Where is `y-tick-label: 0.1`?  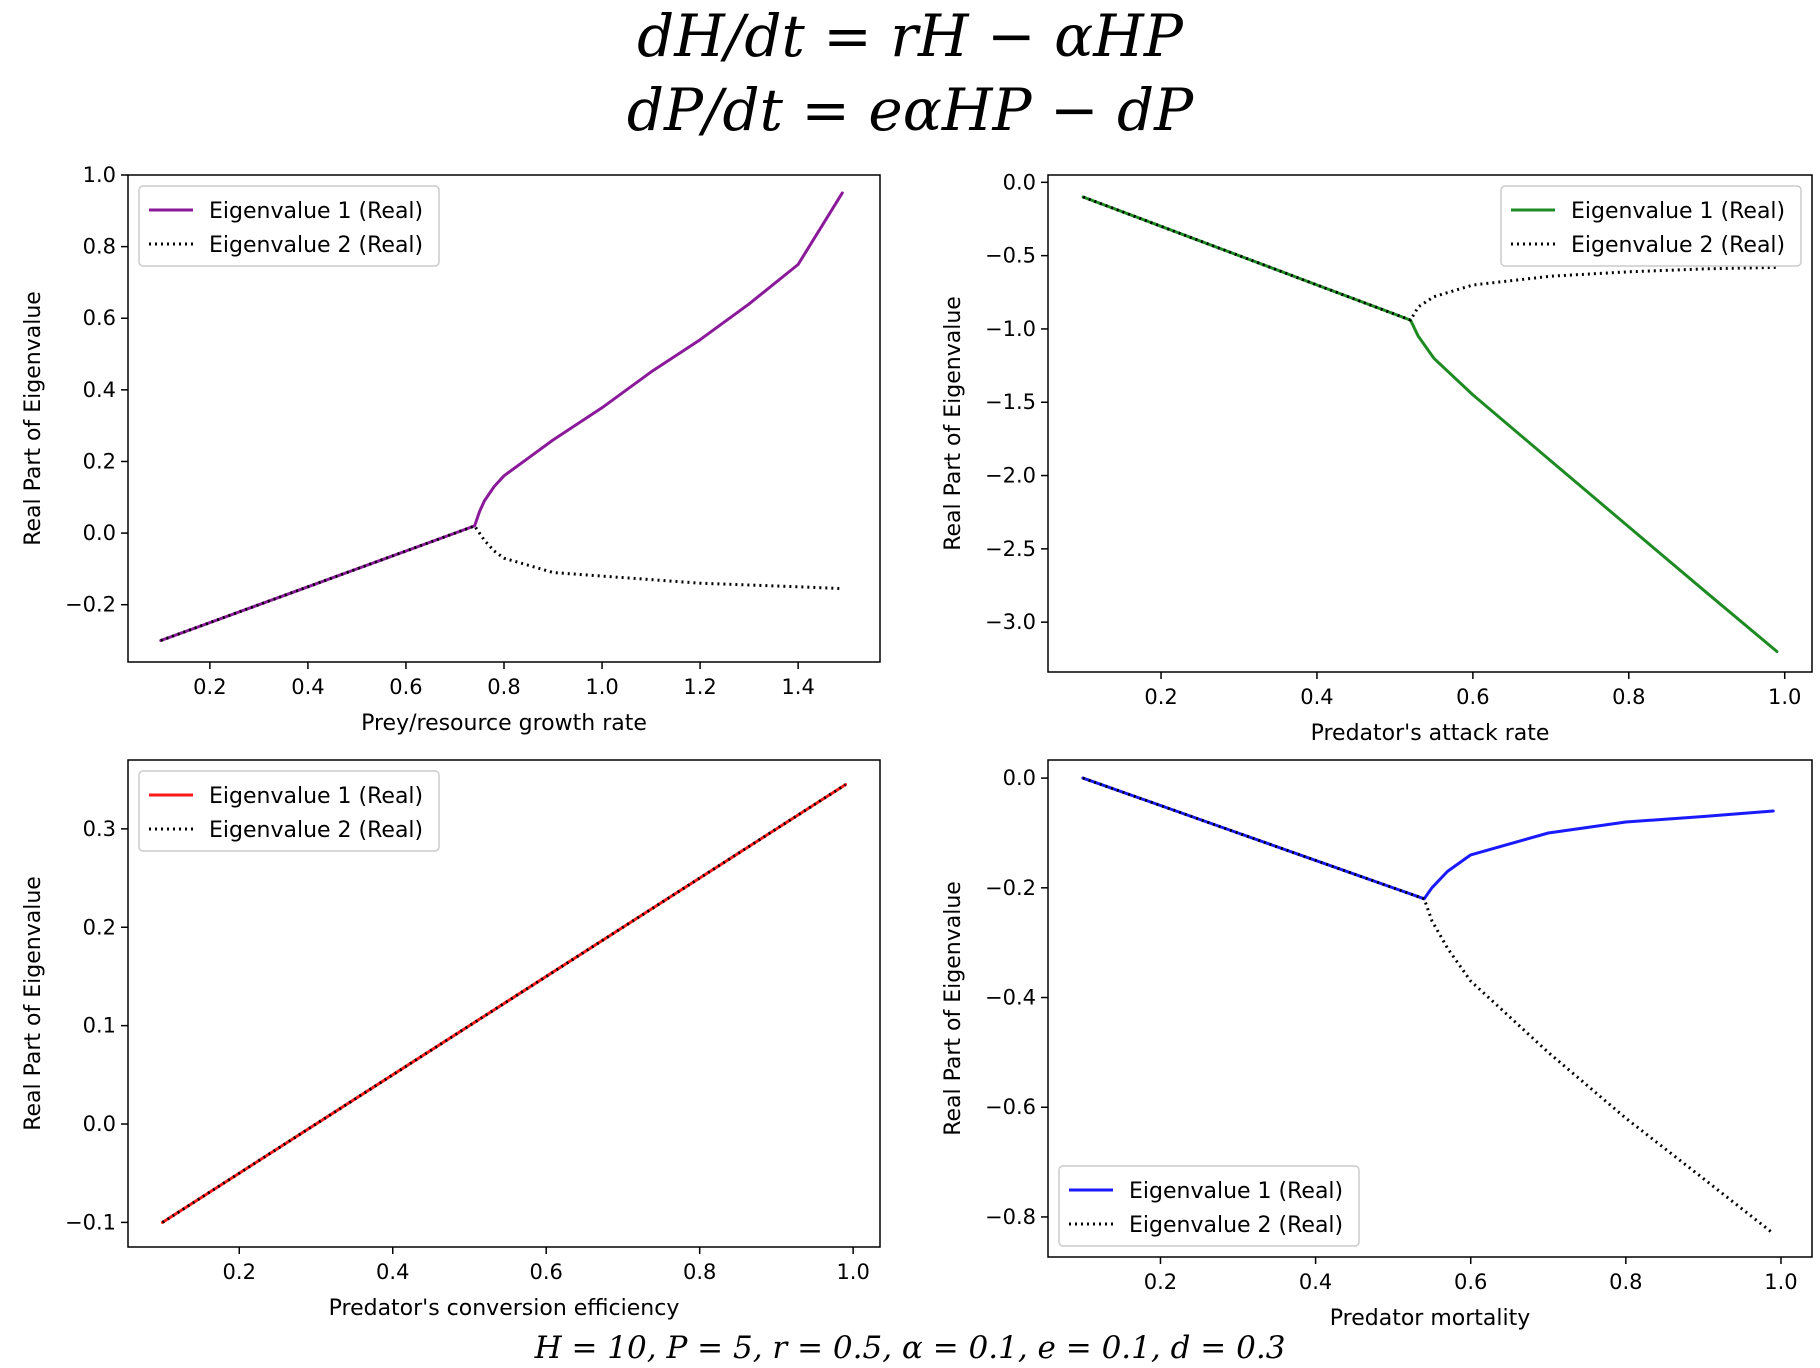 y-tick-label: 0.1 is located at coordinates (99, 1026).